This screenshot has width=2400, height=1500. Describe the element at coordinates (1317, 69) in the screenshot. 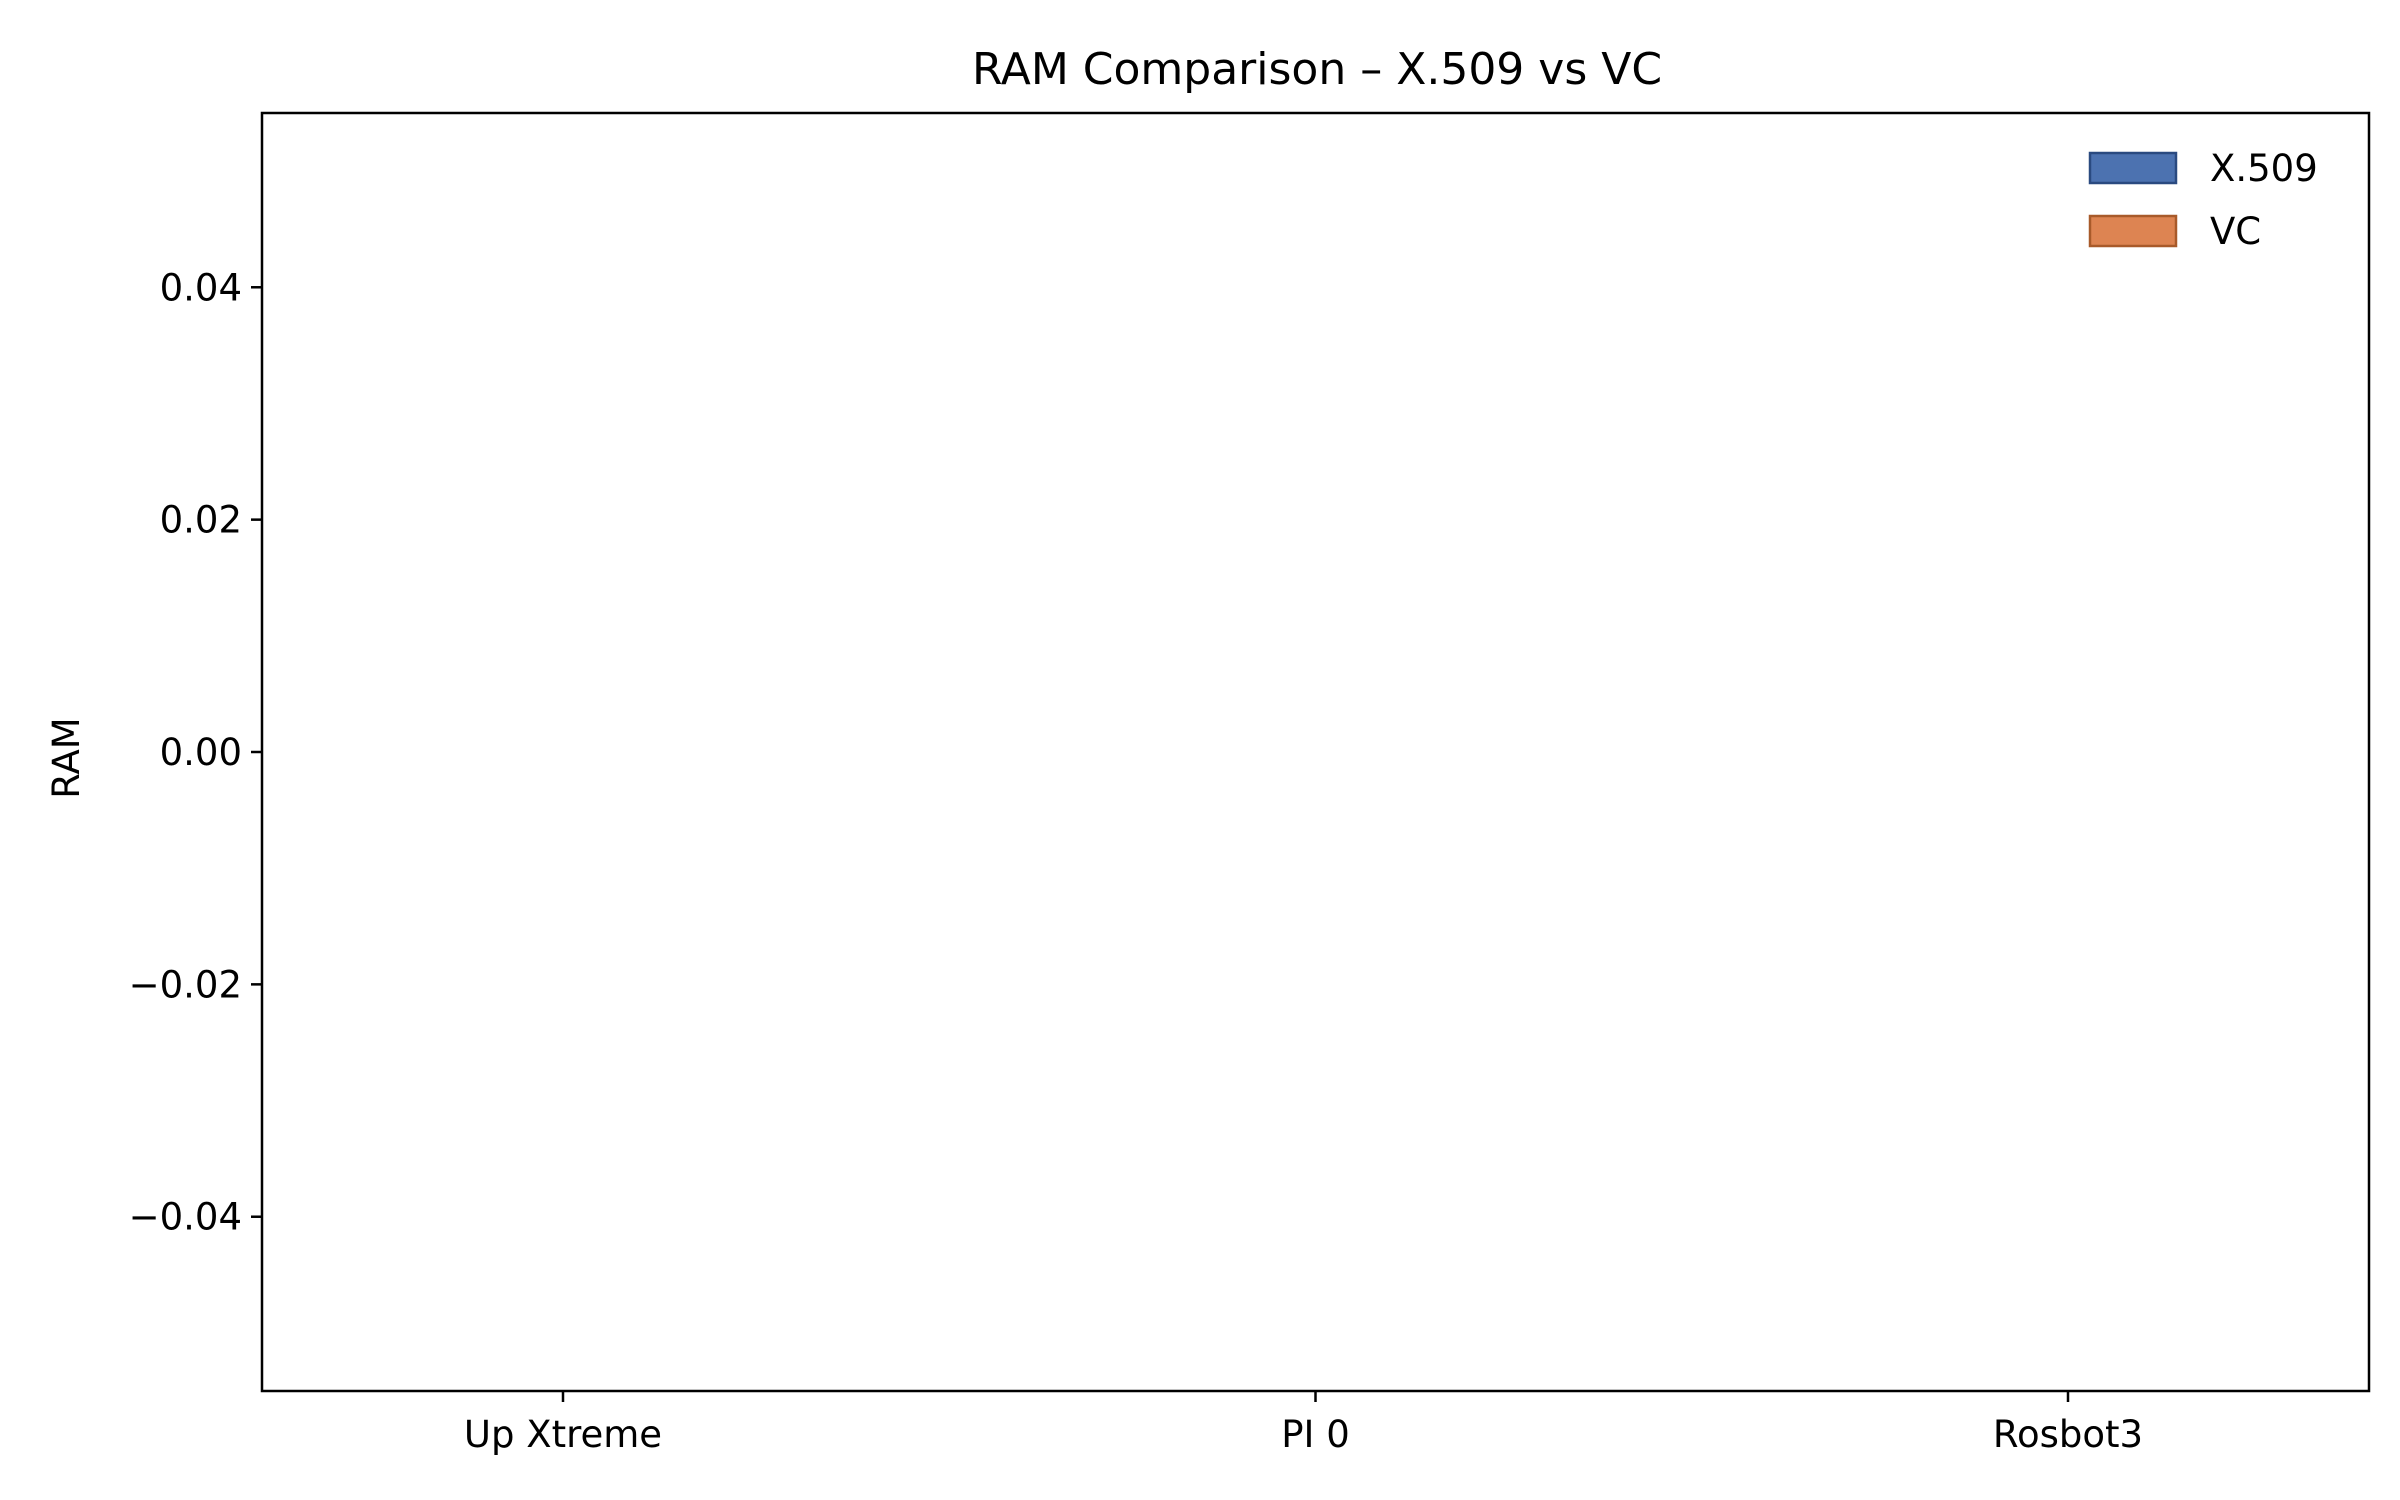

I see `chart-title: RAM Comparison – X.509 vs VC` at that location.